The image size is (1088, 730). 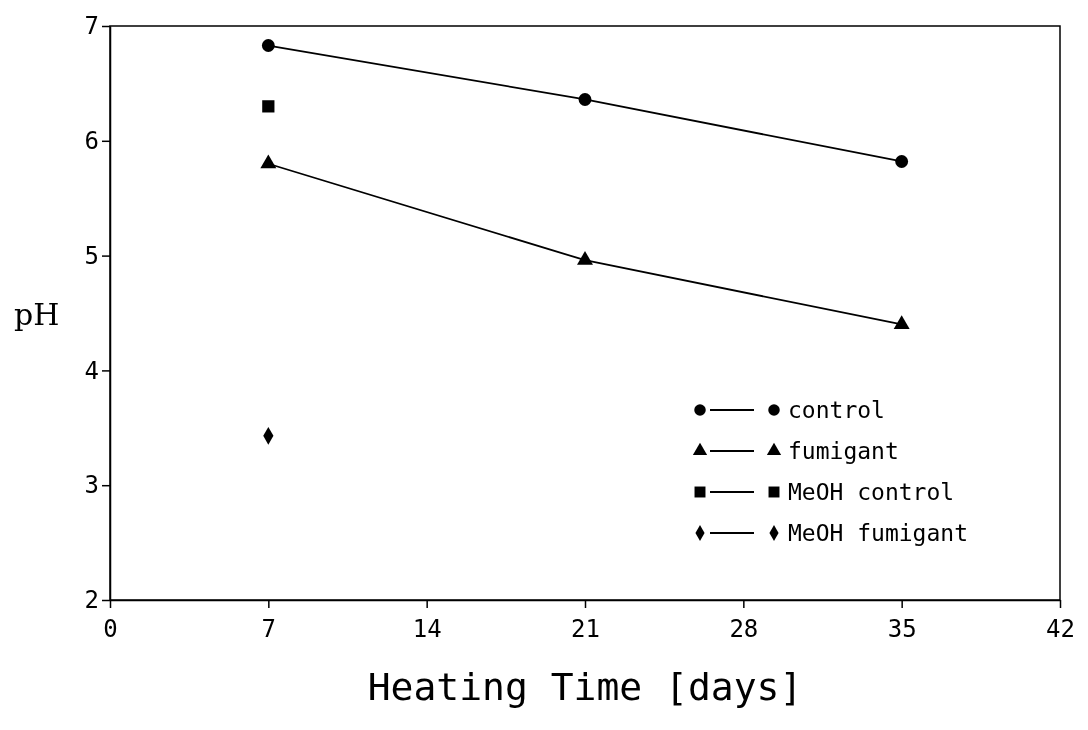 I want to click on legend-label: control, so click(x=836, y=410).